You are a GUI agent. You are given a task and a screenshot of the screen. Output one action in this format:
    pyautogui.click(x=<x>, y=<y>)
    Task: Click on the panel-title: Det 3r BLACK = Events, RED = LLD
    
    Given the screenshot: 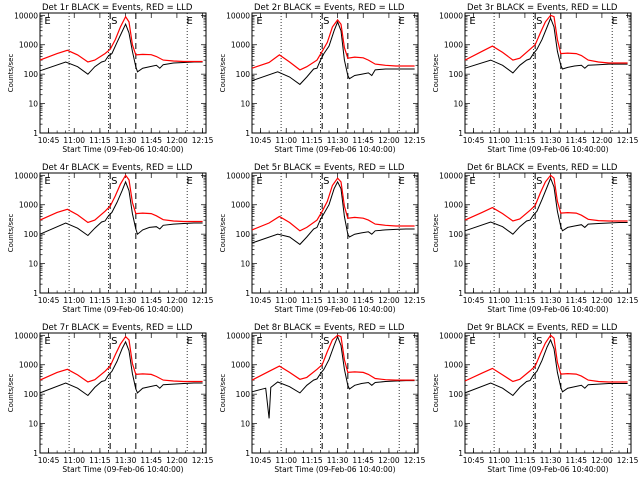 What is the action you would take?
    pyautogui.click(x=542, y=8)
    